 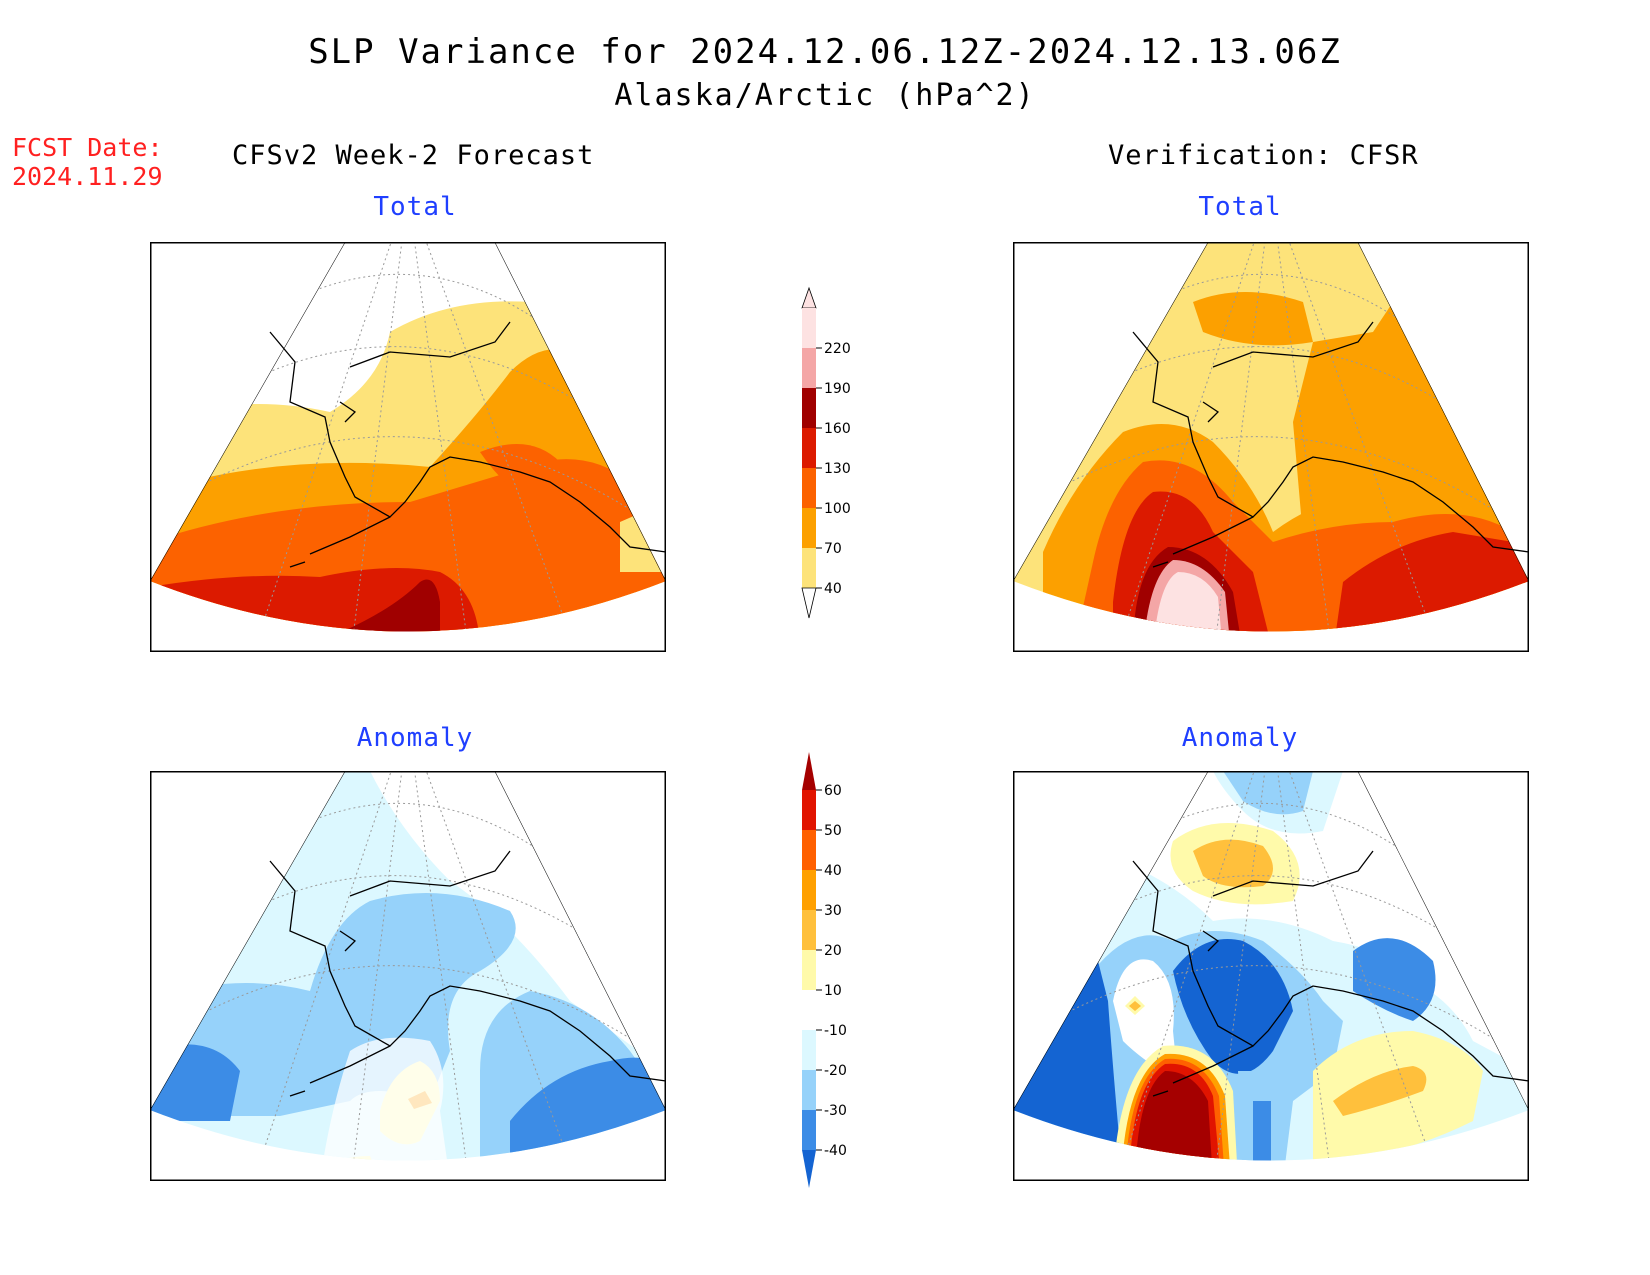 I want to click on colorbar-label: -40, so click(x=835, y=1151).